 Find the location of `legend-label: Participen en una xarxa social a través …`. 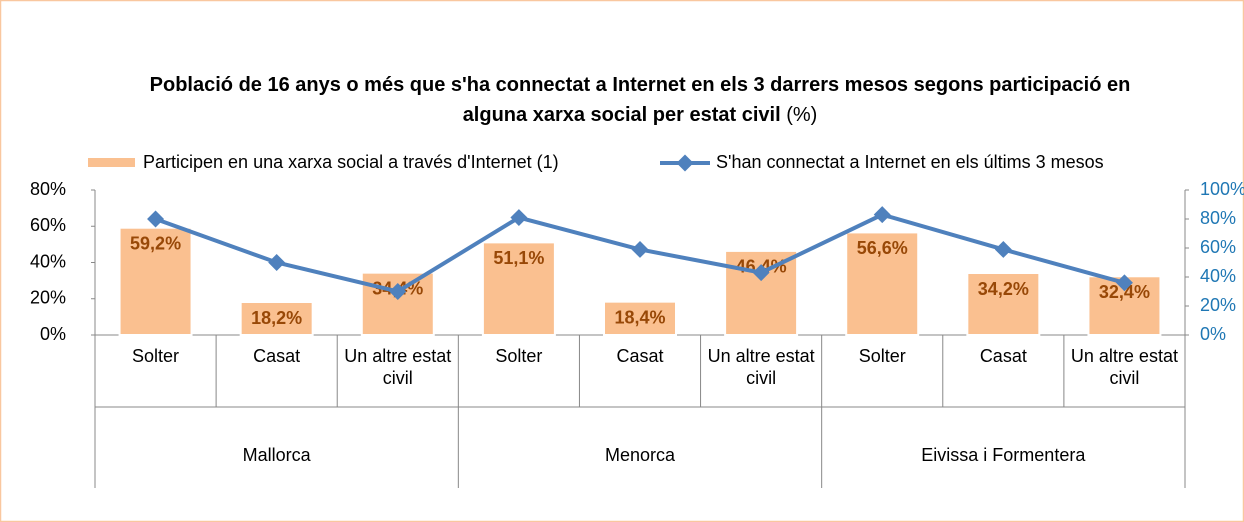

legend-label: Participen en una xarxa social a través … is located at coordinates (351, 162).